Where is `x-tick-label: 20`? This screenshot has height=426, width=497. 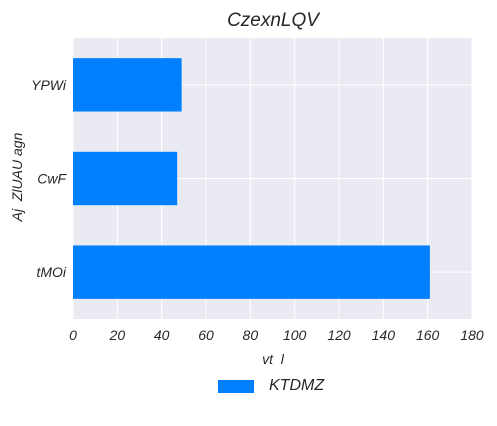 x-tick-label: 20 is located at coordinates (117, 335).